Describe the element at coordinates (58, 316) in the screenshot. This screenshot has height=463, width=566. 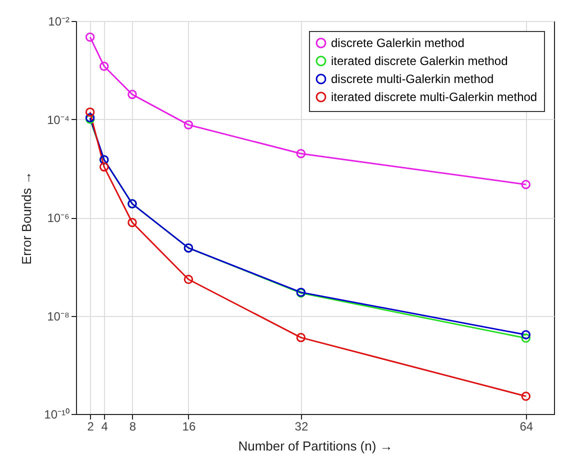
I see `y-tick-label: 10⁻⁸` at that location.